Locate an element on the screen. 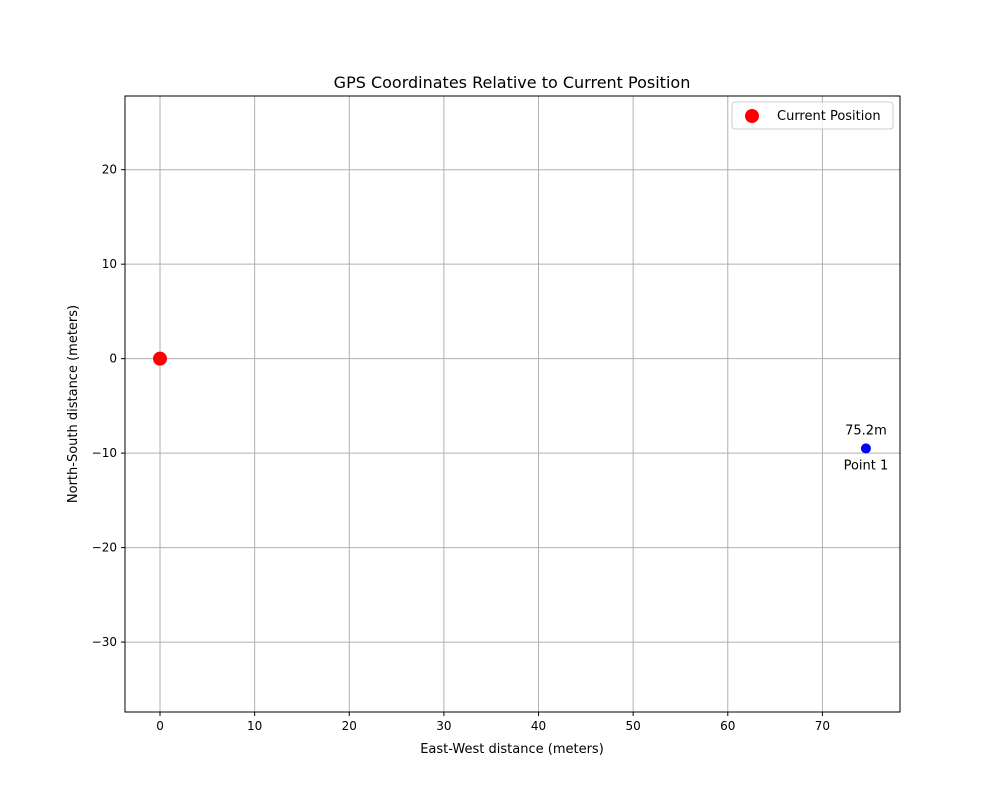  x-axis-label: East-West distance (meters) is located at coordinates (512, 749).